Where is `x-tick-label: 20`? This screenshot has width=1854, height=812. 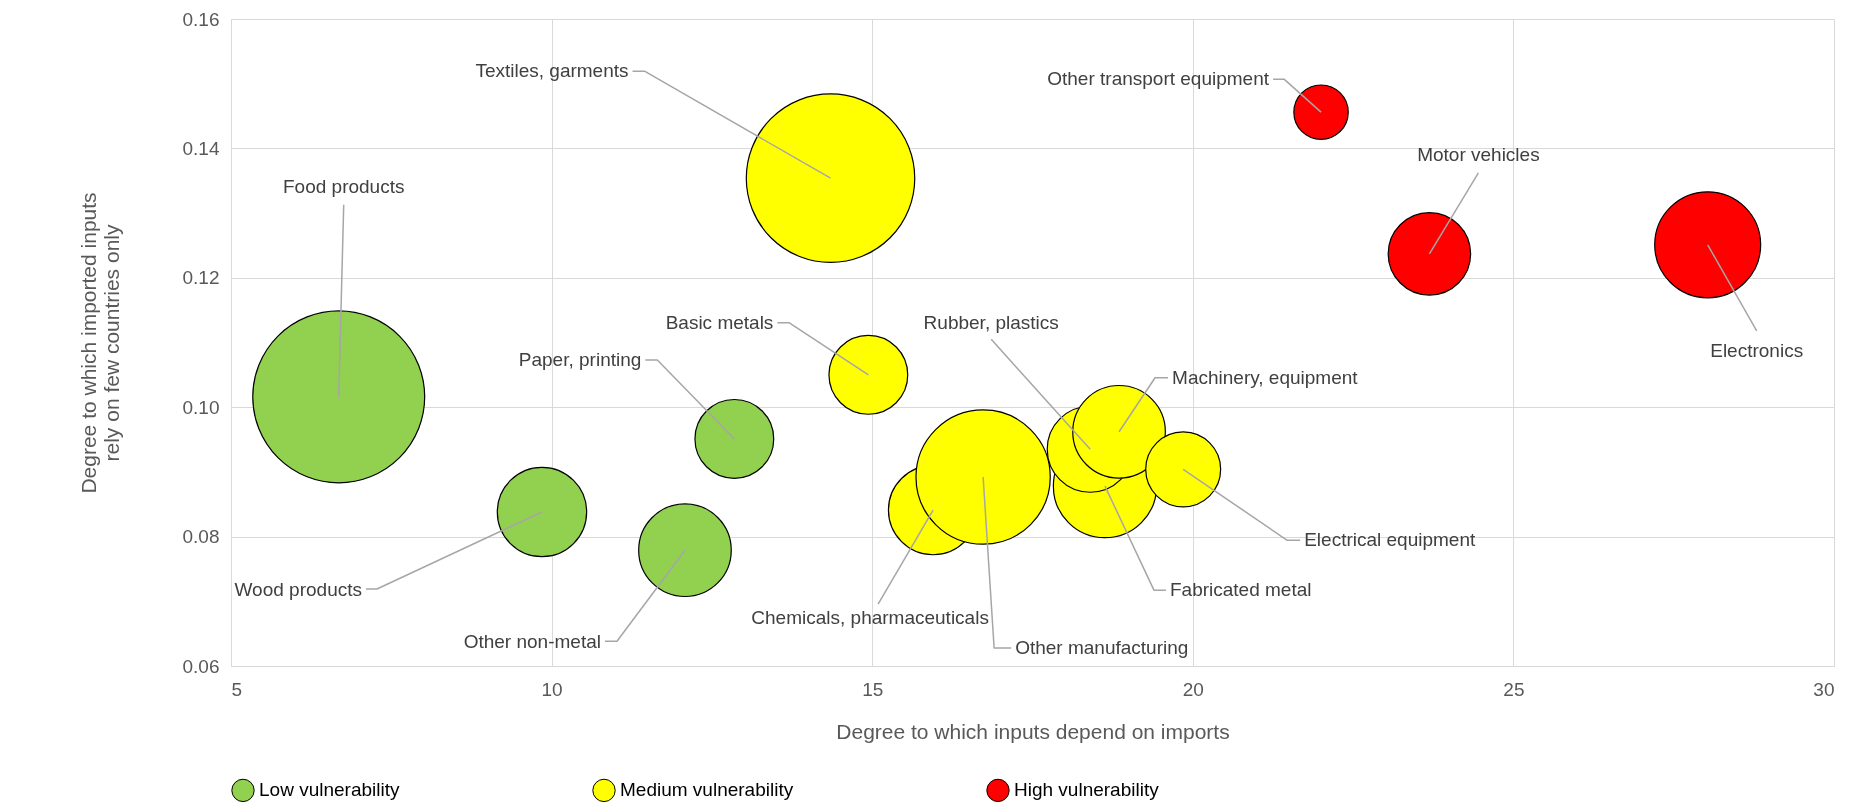 x-tick-label: 20 is located at coordinates (1193, 689).